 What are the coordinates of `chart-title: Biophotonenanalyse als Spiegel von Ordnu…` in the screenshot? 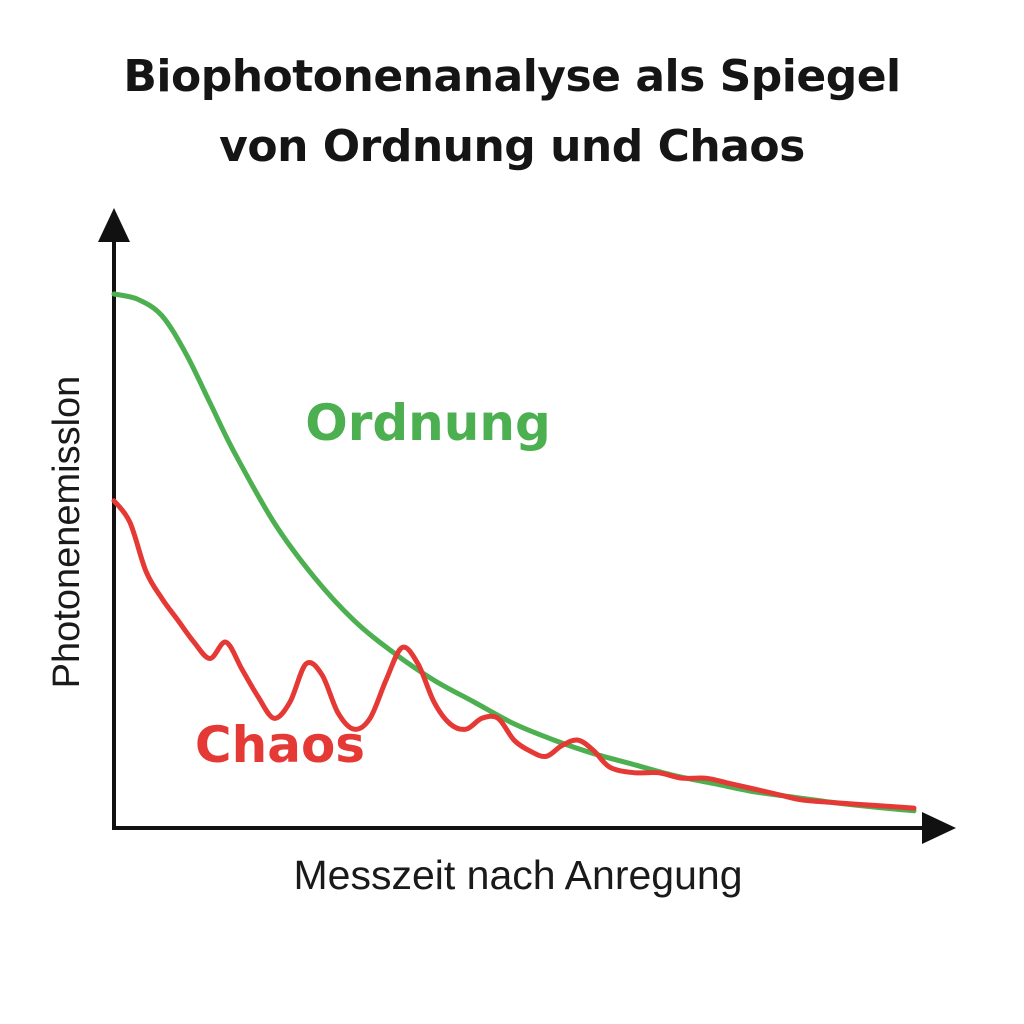 It's located at (512, 112).